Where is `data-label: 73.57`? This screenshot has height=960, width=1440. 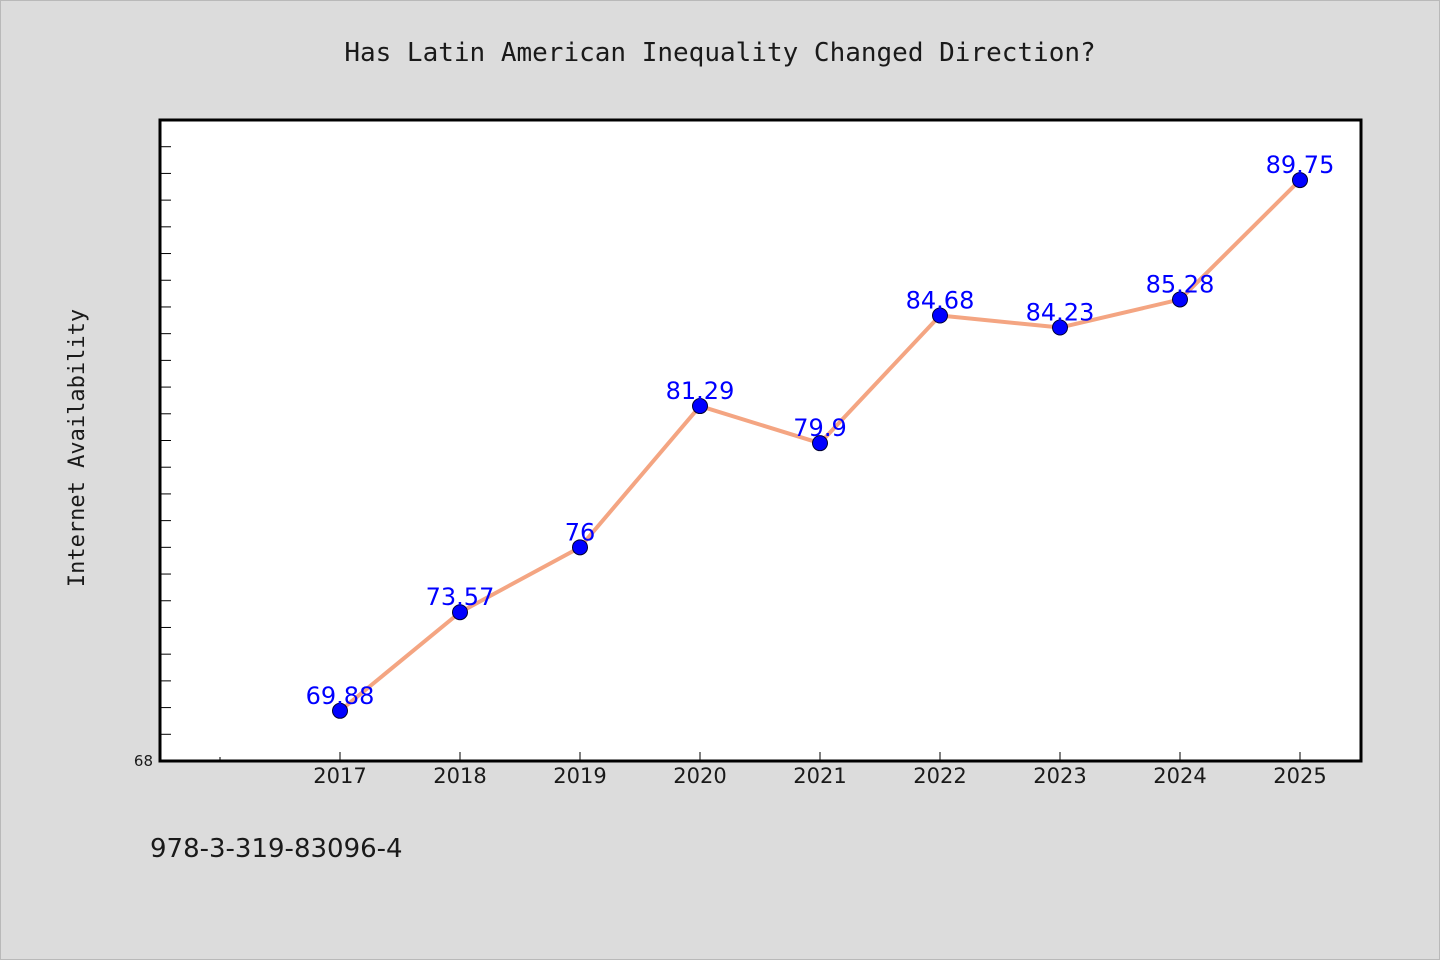
data-label: 73.57 is located at coordinates (460, 597).